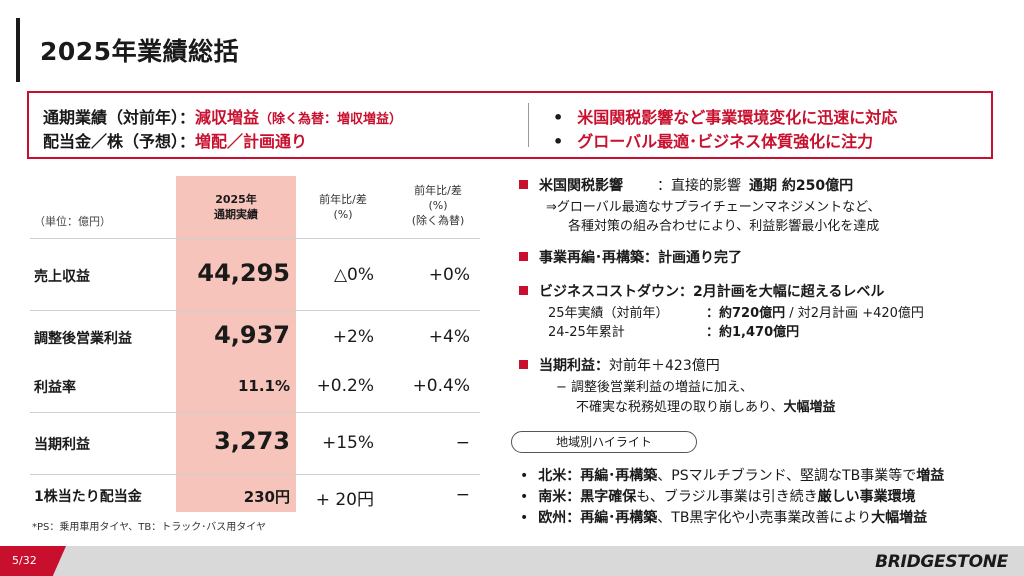  I want to click on highlight-column, so click(236, 344).